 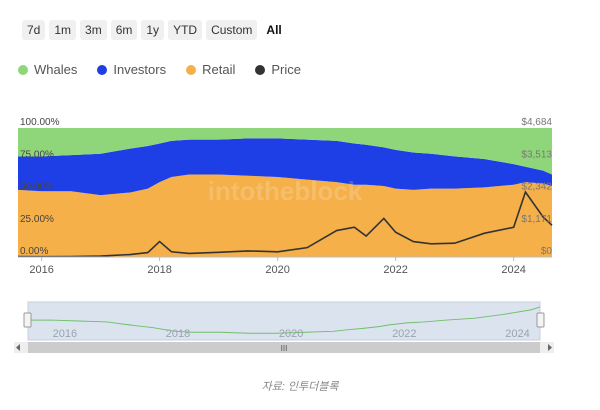 I want to click on y-right-tick-label: $1,171, so click(x=536, y=219).